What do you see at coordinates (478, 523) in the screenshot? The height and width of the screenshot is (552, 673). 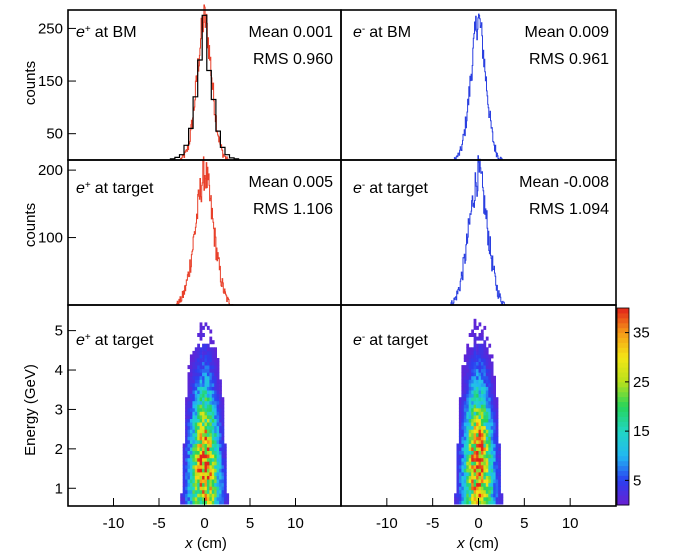 I see `xtick-label: 0` at bounding box center [478, 523].